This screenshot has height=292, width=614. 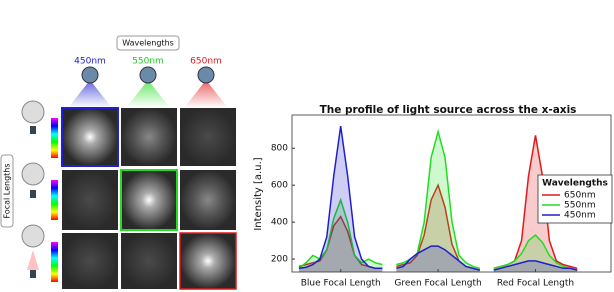 I want to click on legend-label: 550nm, so click(x=580, y=206).